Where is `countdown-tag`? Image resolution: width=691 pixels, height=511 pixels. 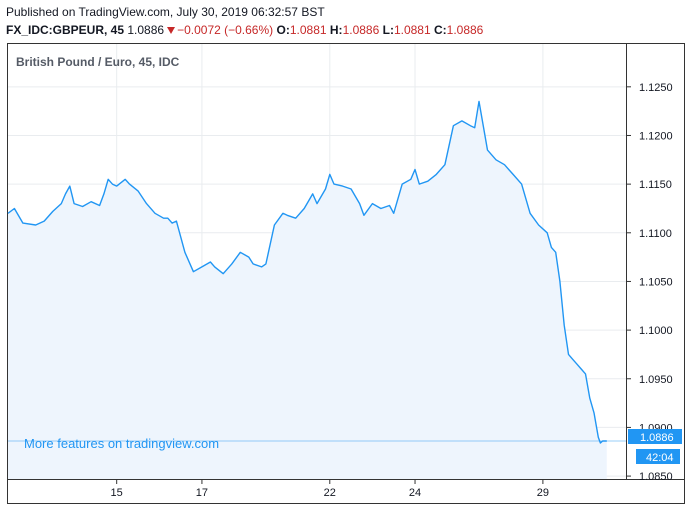
countdown-tag is located at coordinates (658, 456).